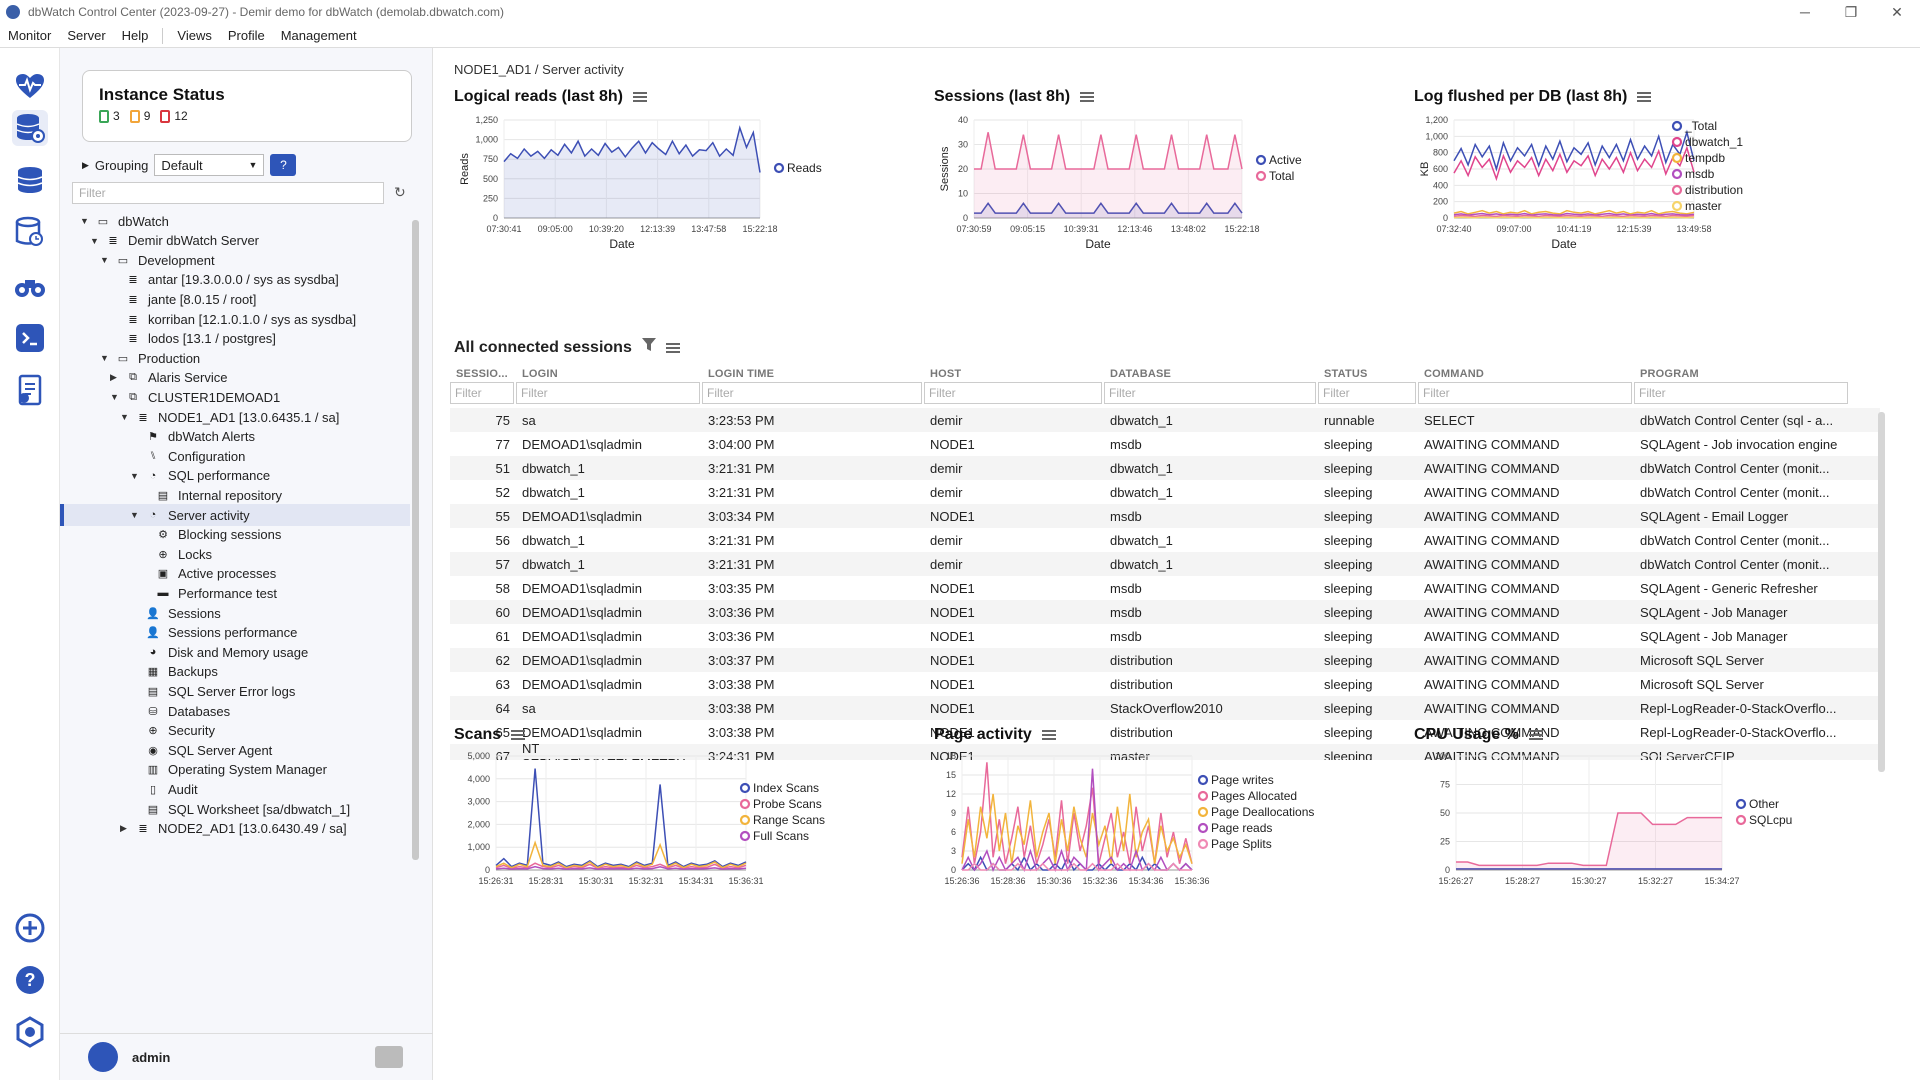 This screenshot has width=1920, height=1080. Describe the element at coordinates (228, 770) in the screenshot. I see `tree-node: ▥ Operating System Manager` at that location.